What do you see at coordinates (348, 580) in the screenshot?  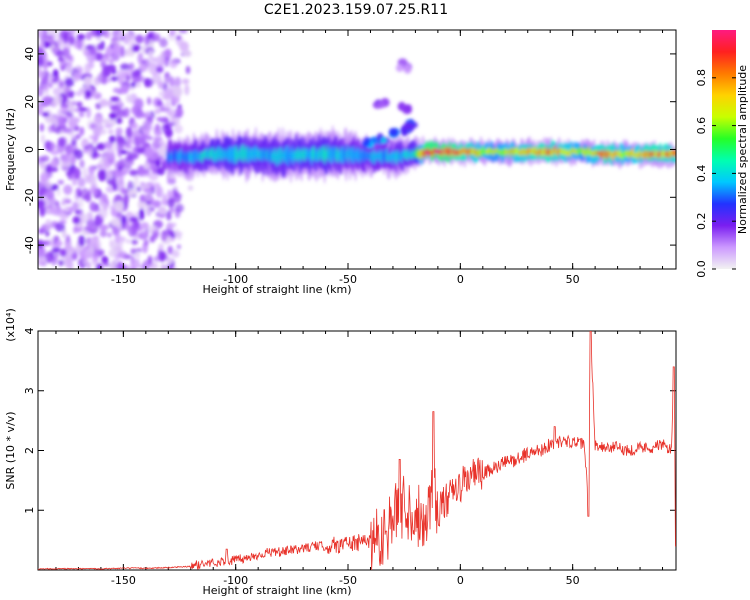 I see `bottom-xtick-label: -50` at bounding box center [348, 580].